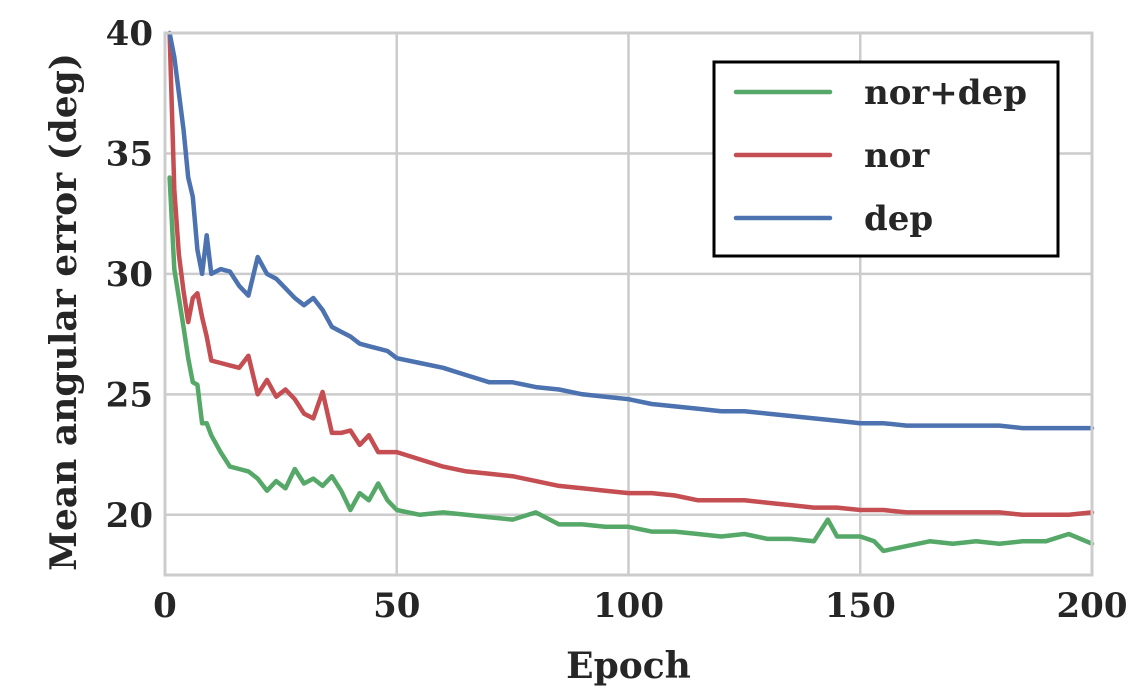 This screenshot has width=1144, height=696. Describe the element at coordinates (897, 156) in the screenshot. I see `legend-label: nor` at that location.